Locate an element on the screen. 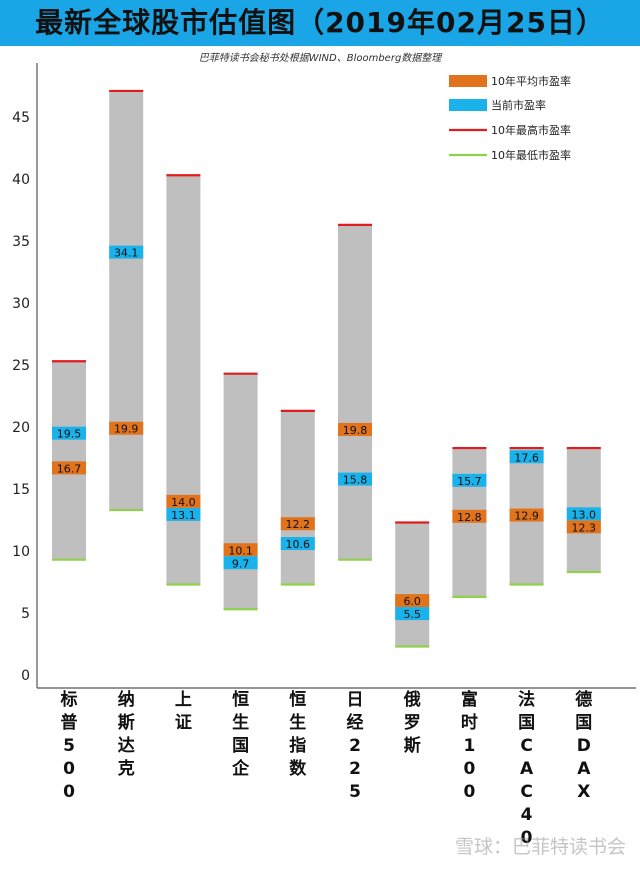  avg-pe-label: 12.3 is located at coordinates (584, 527).